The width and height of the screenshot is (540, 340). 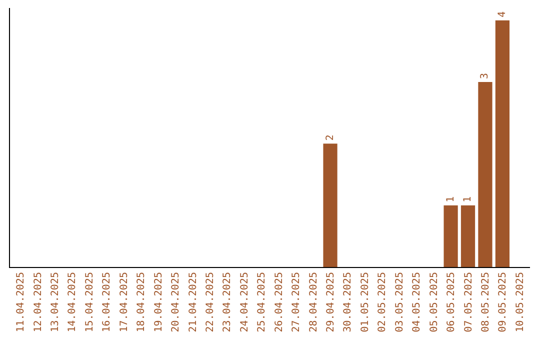 What do you see at coordinates (400, 302) in the screenshot?
I see `x-tick-label: 03.05.2025` at bounding box center [400, 302].